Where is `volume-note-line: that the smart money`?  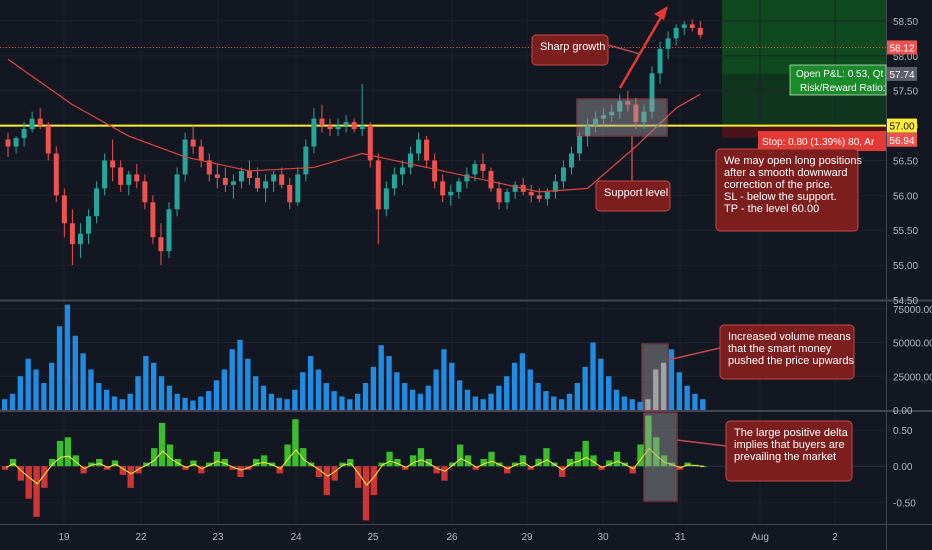 volume-note-line: that the smart money is located at coordinates (780, 349).